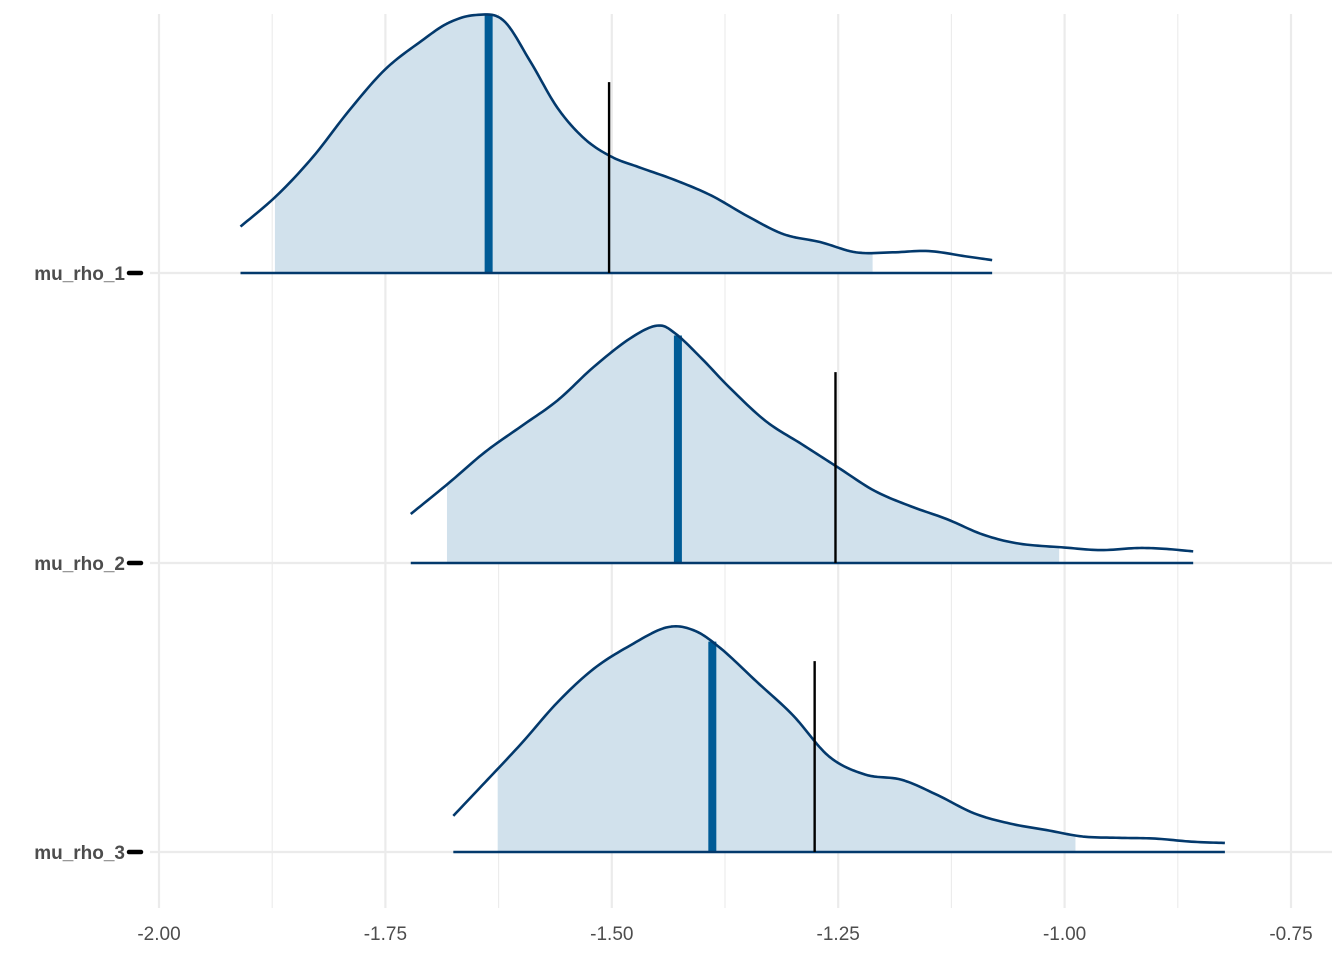 This screenshot has width=1344, height=960. What do you see at coordinates (1064, 934) in the screenshot?
I see `x-tick-label: -1.00` at bounding box center [1064, 934].